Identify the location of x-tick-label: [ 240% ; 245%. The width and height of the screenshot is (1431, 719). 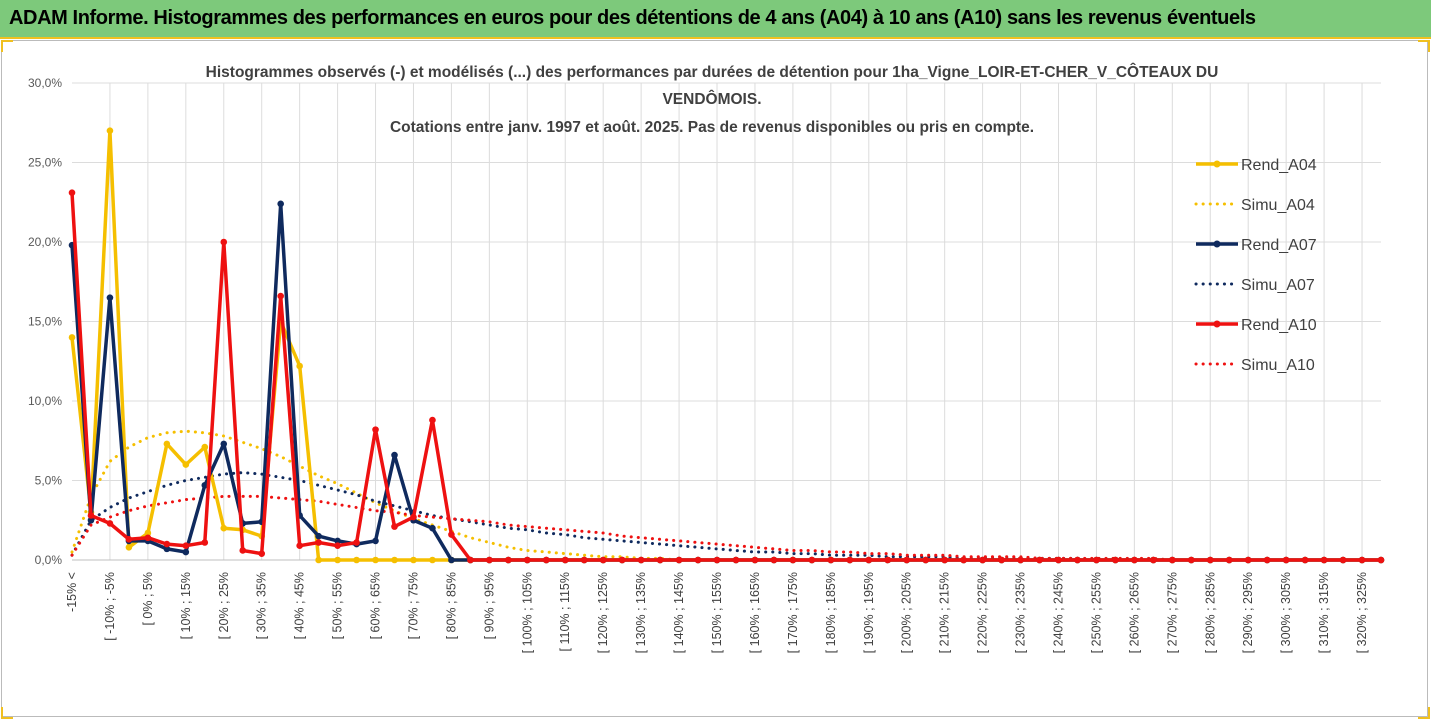
(1058, 612).